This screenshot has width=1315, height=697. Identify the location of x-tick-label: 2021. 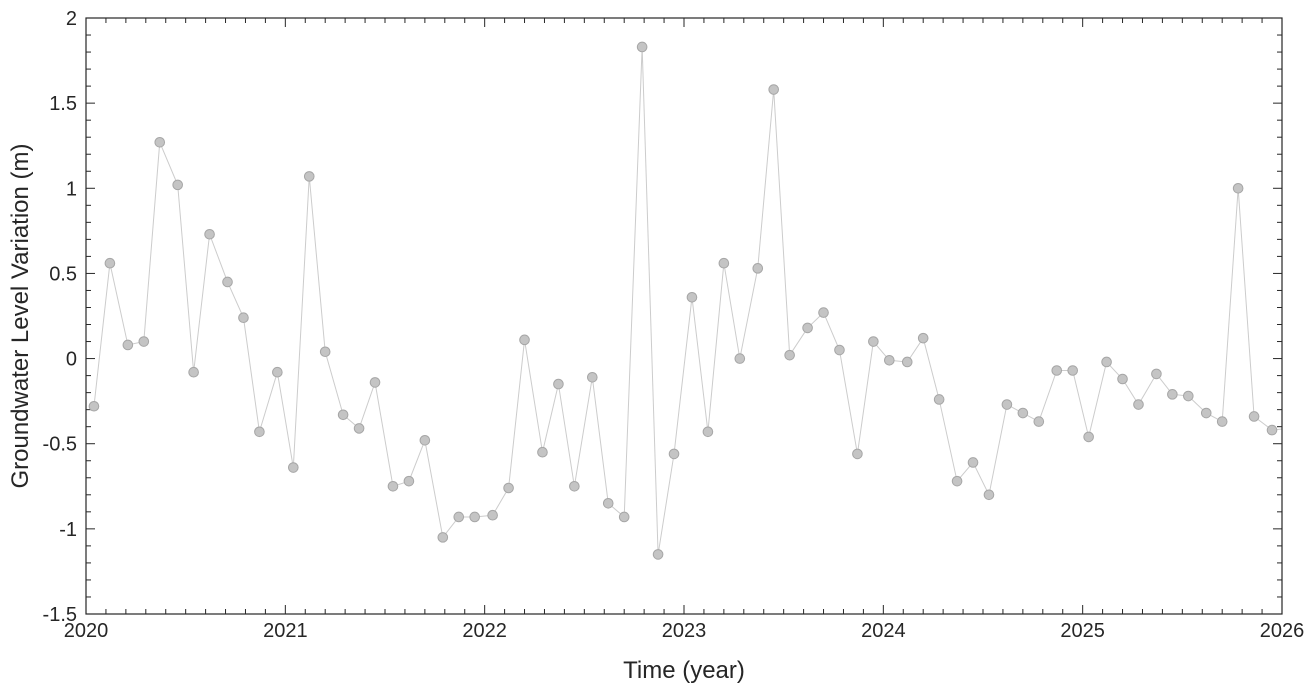
(285, 631).